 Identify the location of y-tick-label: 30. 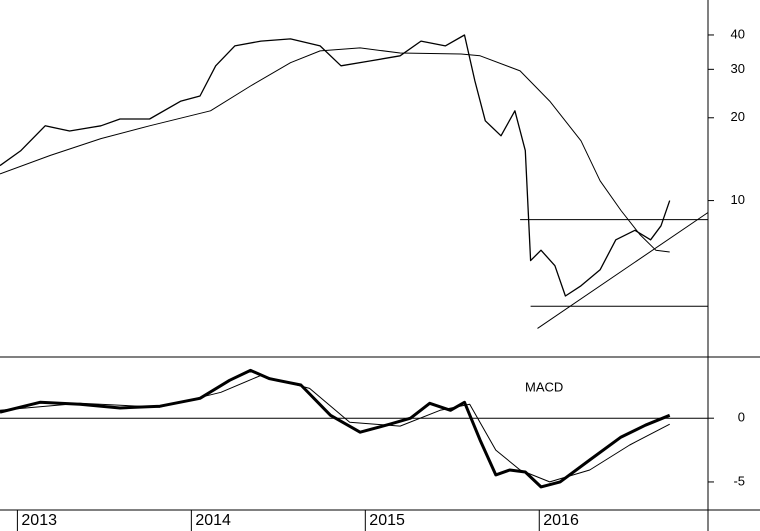
(738, 68).